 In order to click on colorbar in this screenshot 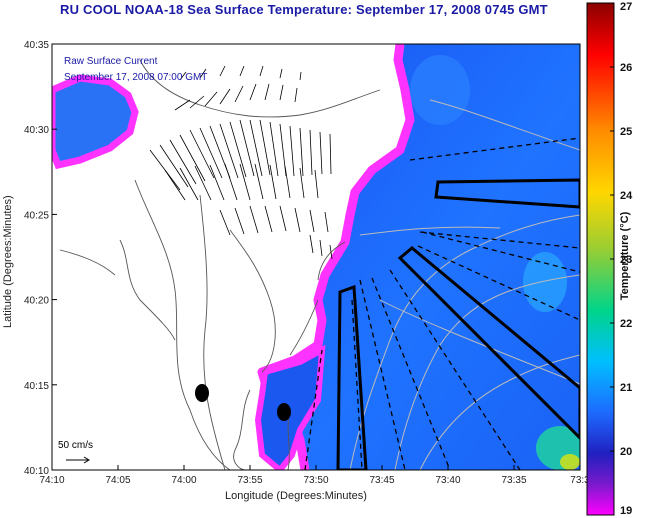, I will do `click(600, 259)`.